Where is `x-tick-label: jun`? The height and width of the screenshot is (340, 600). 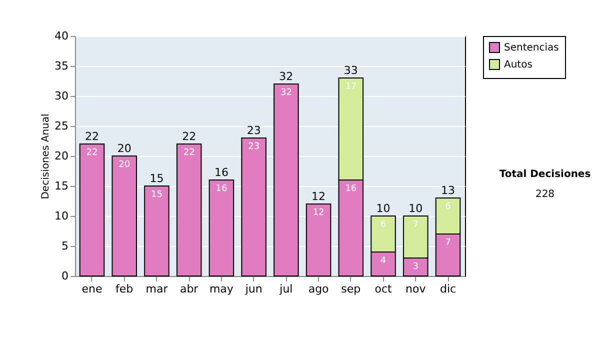
x-tick-label: jun is located at coordinates (253, 289).